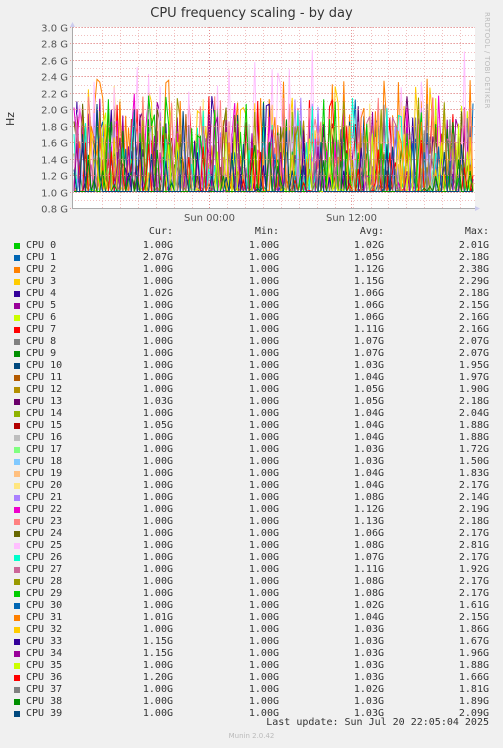 This screenshot has width=503, height=748. I want to click on legend-series-name: CPU 25, so click(44, 545).